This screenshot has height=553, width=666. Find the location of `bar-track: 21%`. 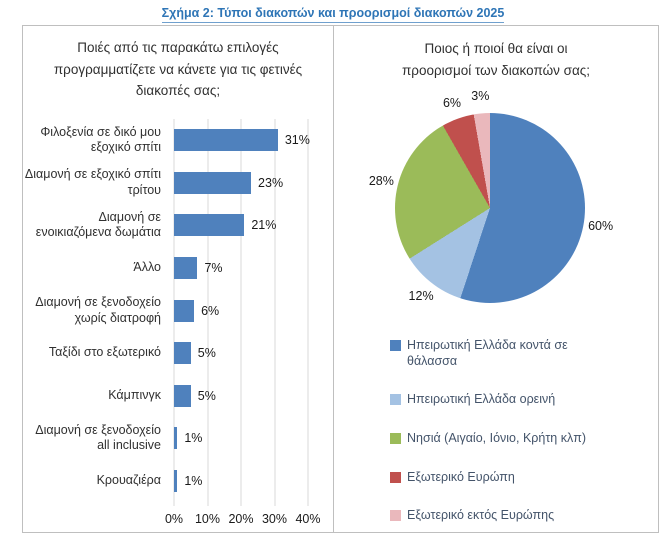

bar-track: 21% is located at coordinates (241, 225).